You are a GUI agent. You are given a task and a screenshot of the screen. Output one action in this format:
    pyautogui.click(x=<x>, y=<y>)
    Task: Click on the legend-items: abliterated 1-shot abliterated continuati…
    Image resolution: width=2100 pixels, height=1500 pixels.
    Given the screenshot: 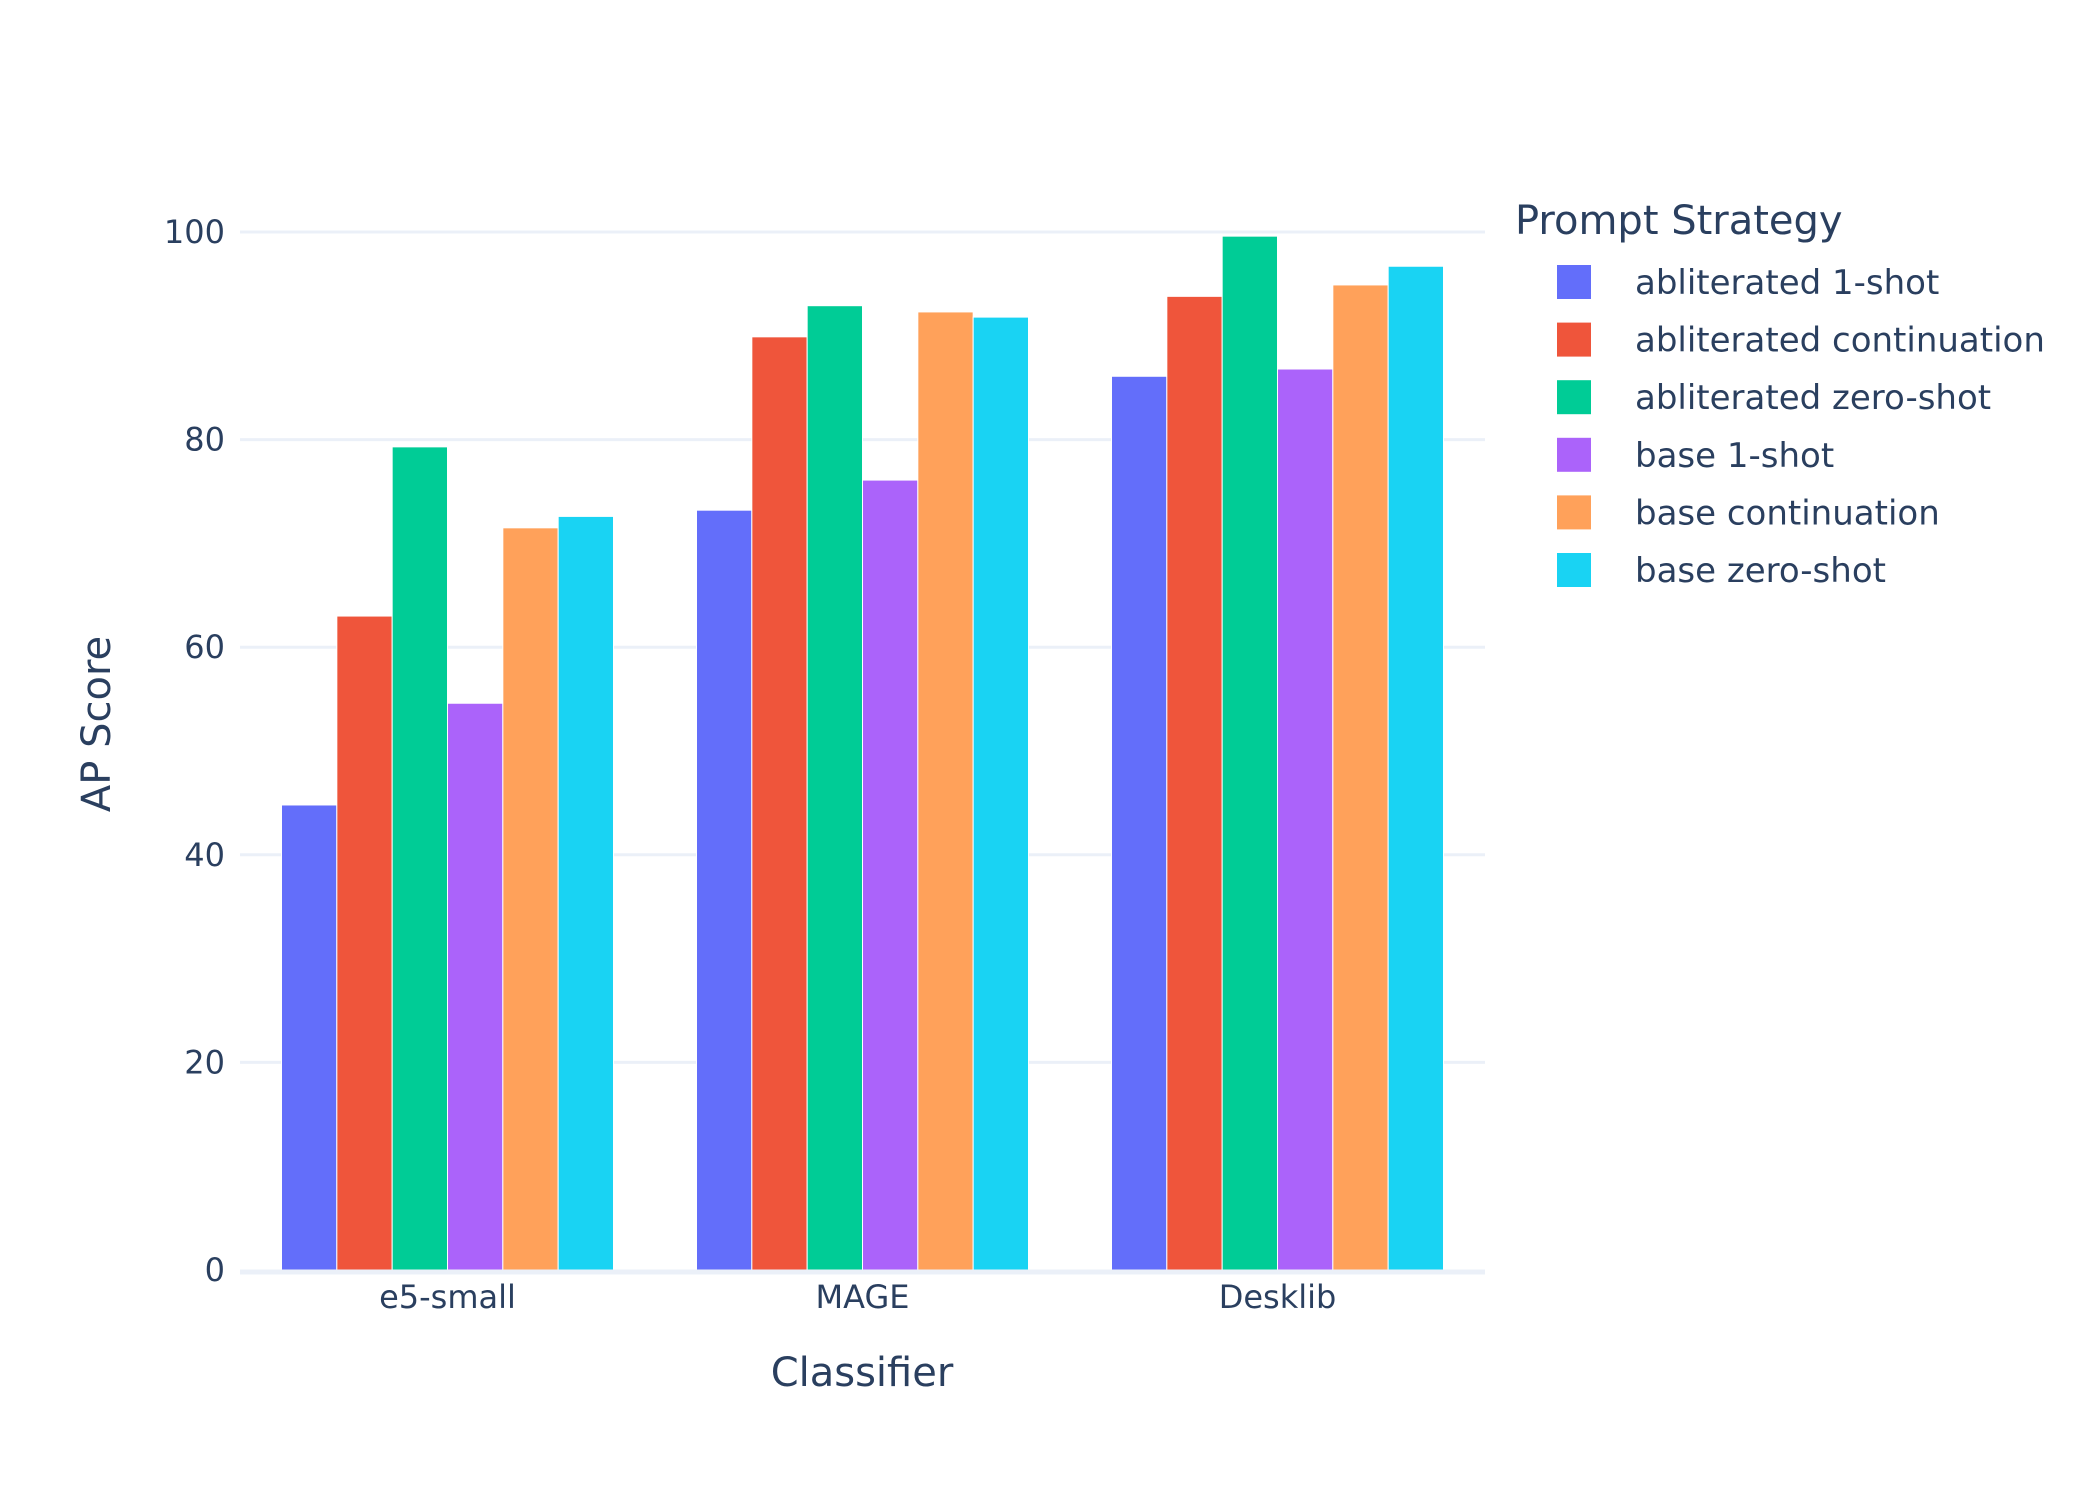 What is the action you would take?
    pyautogui.click(x=1801, y=427)
    